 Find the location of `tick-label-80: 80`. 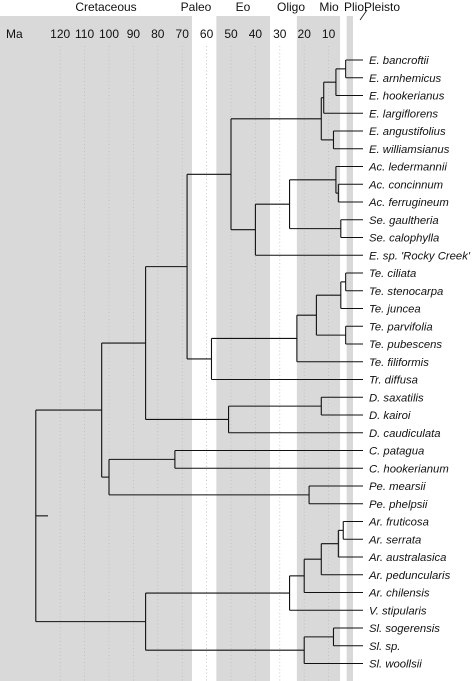

tick-label-80: 80 is located at coordinates (158, 34).